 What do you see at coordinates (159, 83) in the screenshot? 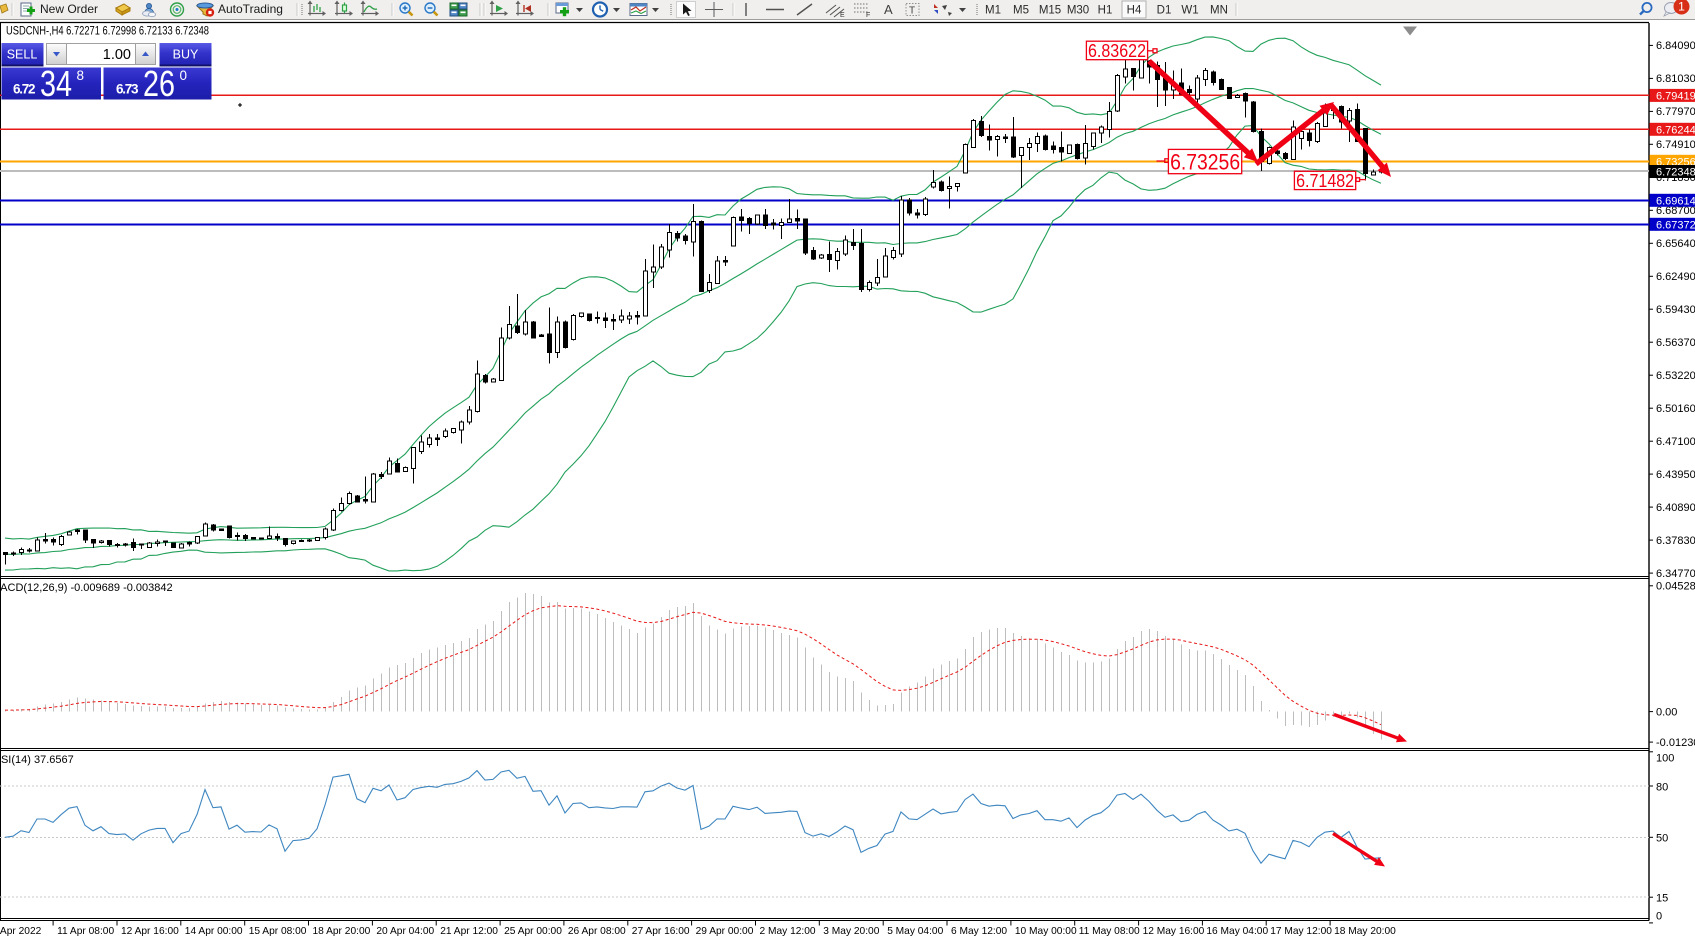
I see `svg-text: 26` at bounding box center [159, 83].